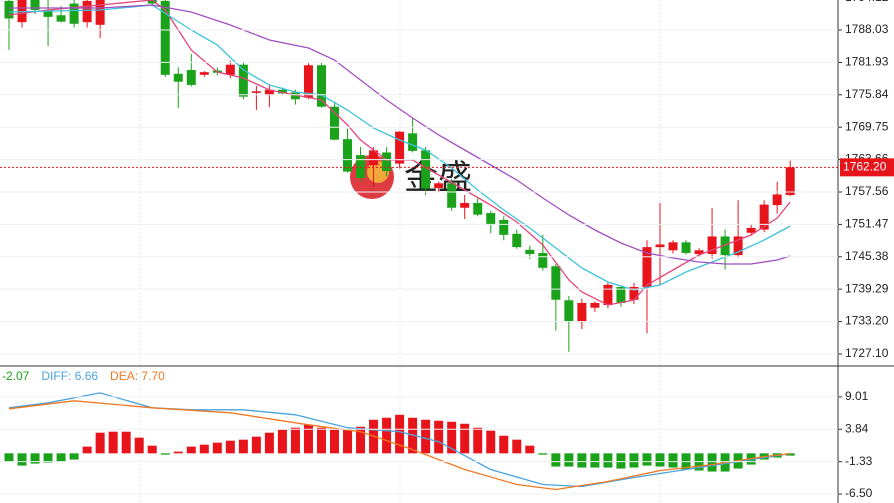 This screenshot has height=503, width=894. Describe the element at coordinates (867, 353) in the screenshot. I see `y-tick-label: 1727.10` at that location.